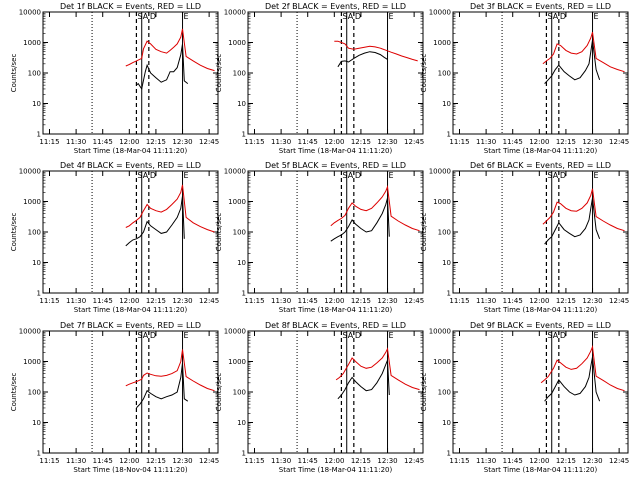  What do you see at coordinates (130, 470) in the screenshot?
I see `x-axis-label: Start Time (18-Nov-04 11:11:20)` at bounding box center [130, 470].